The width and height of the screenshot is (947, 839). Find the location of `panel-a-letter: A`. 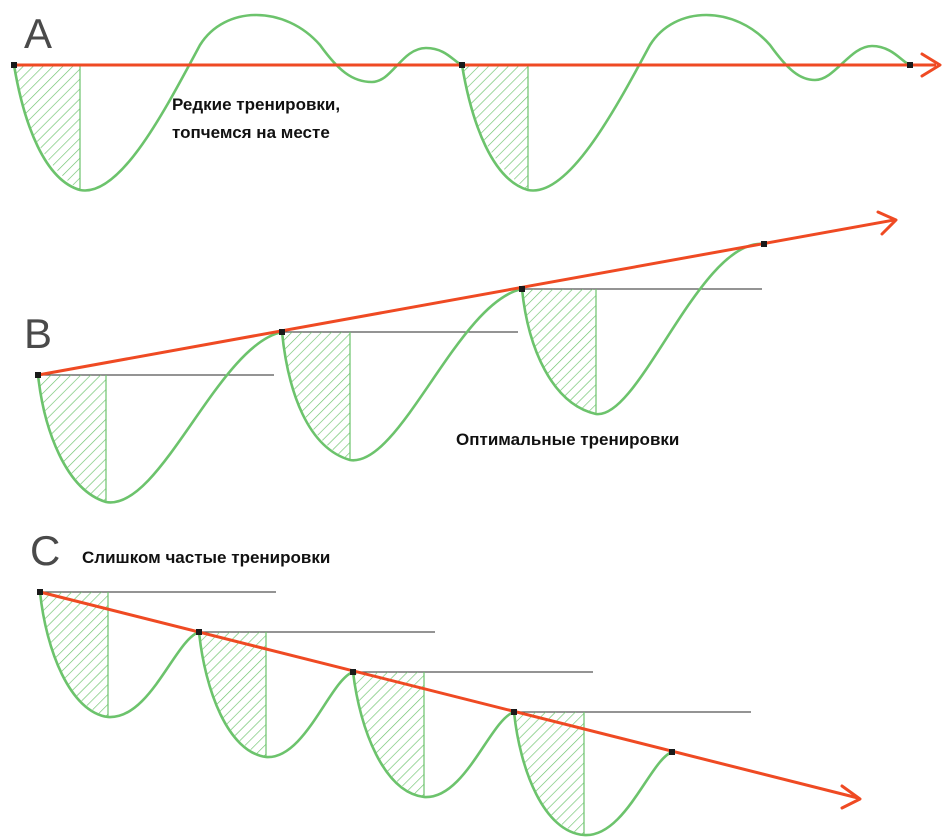

panel-a-letter: A is located at coordinates (38, 33).